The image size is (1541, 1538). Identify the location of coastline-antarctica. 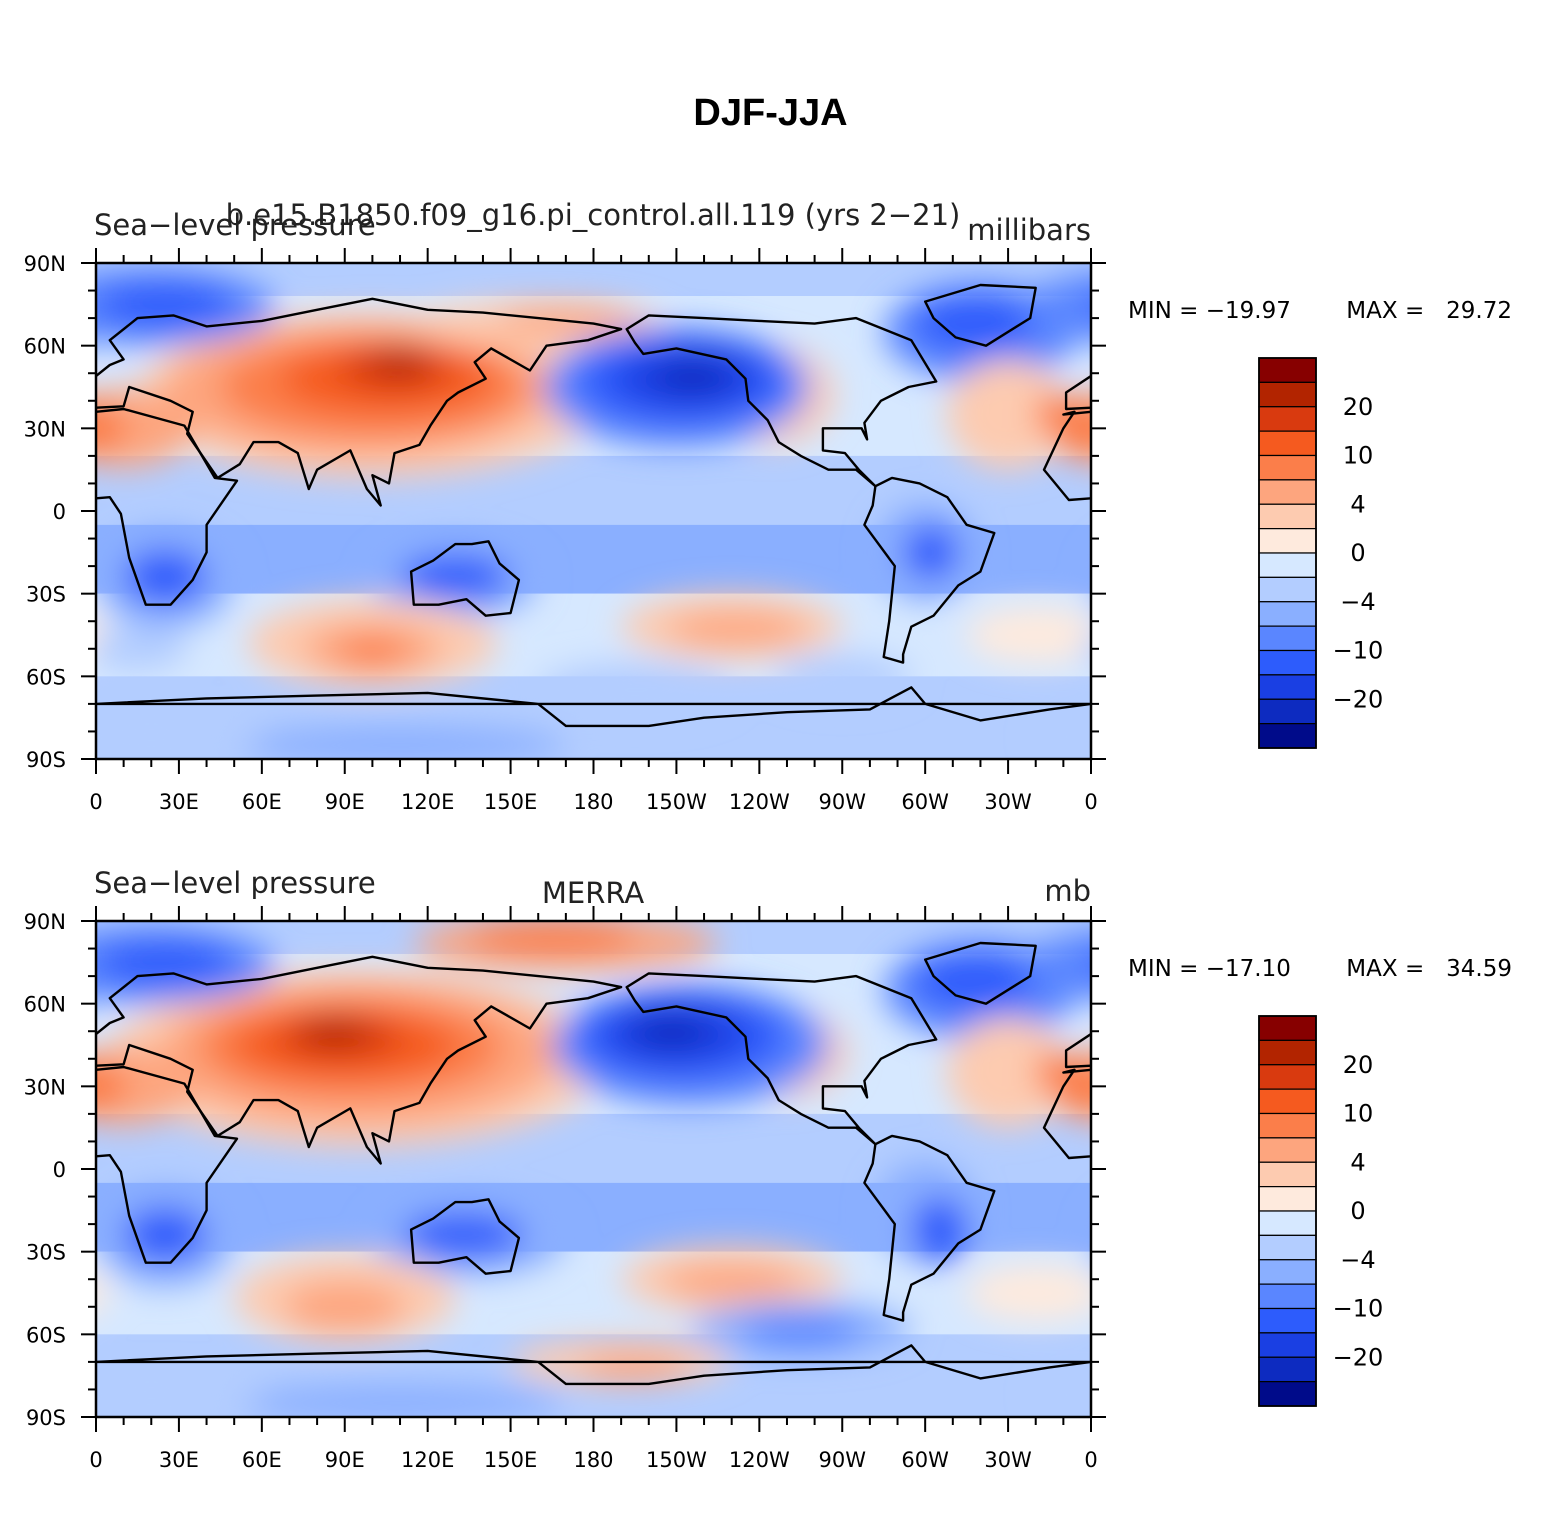
(593, 707).